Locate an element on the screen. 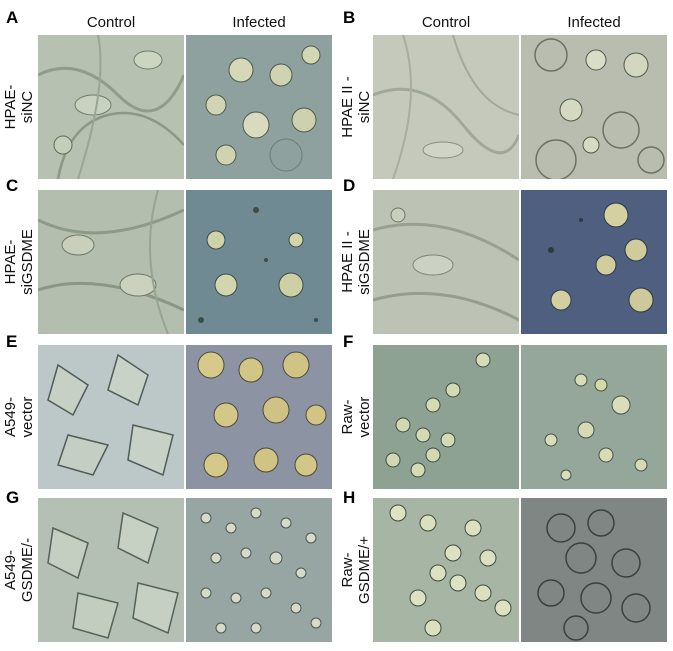 Image resolution: width=673 pixels, height=651 pixels. micrograph-e-control is located at coordinates (111, 417).